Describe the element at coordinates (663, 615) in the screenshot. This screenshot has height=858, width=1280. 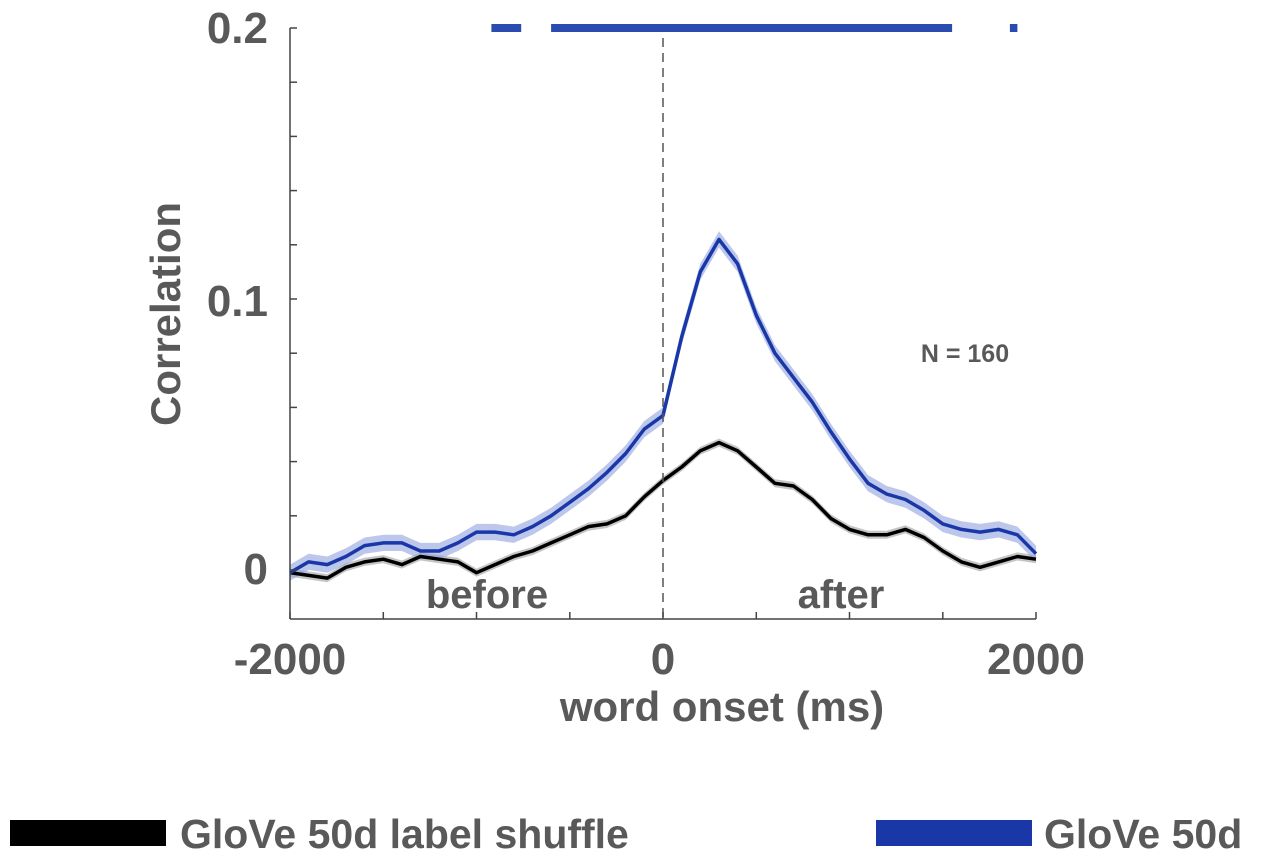
I see `x-minor-ticks` at that location.